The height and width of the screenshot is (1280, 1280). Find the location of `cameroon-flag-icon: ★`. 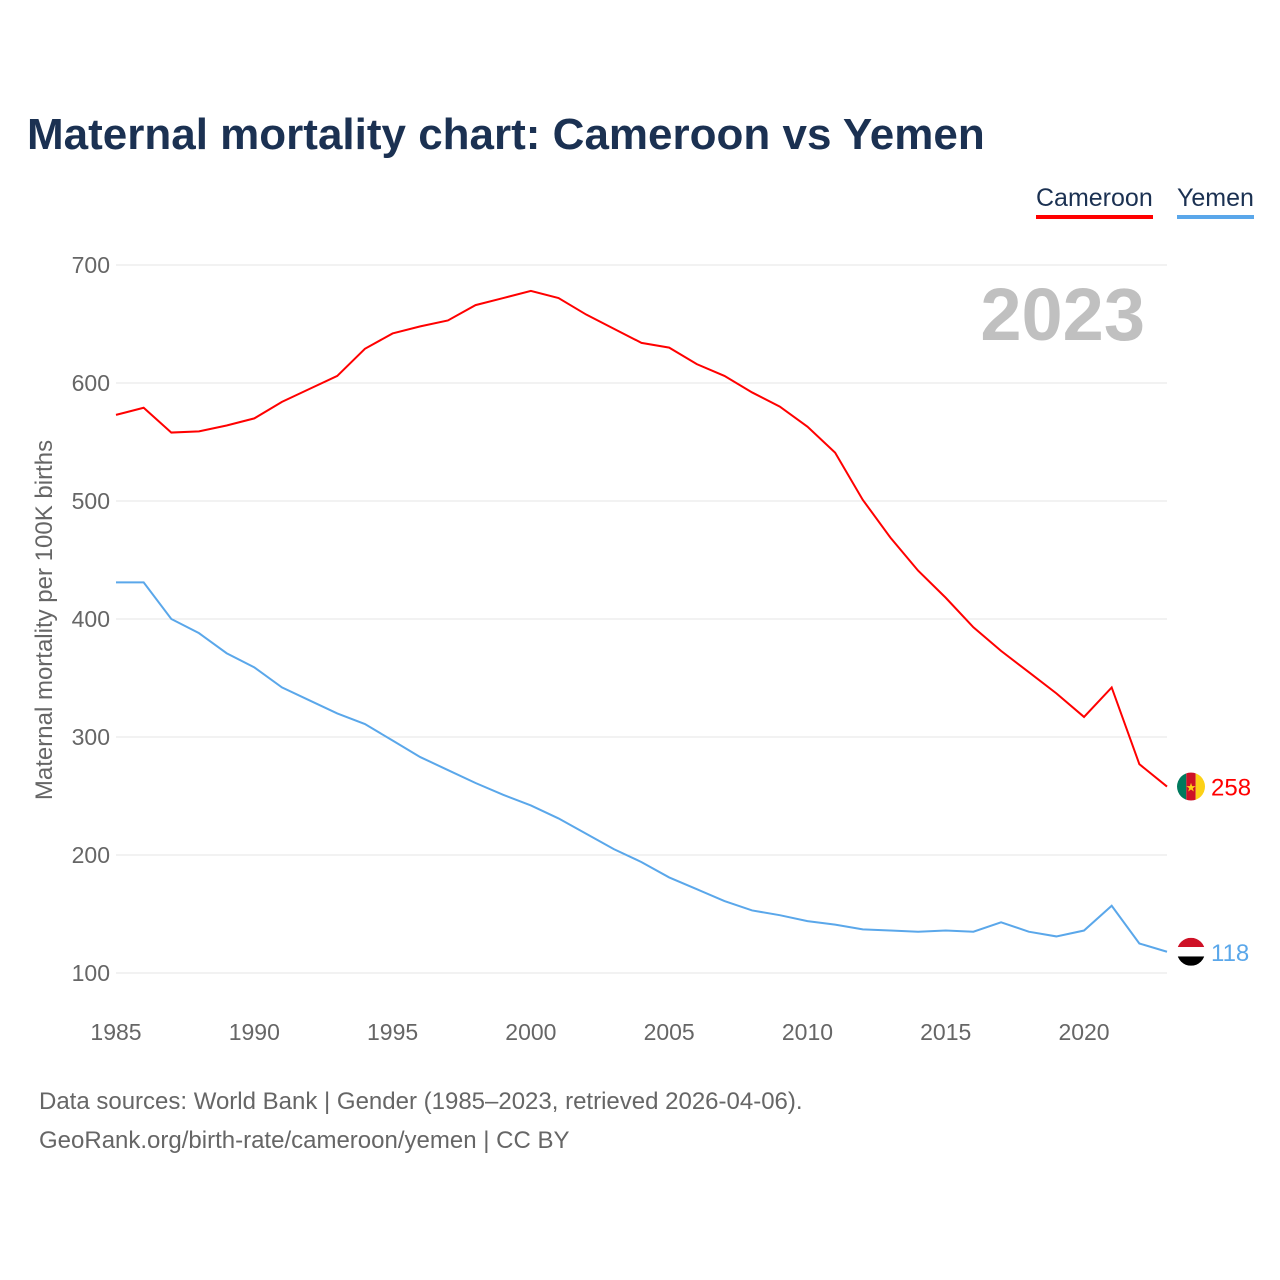

cameroon-flag-icon: ★ is located at coordinates (1191, 786).